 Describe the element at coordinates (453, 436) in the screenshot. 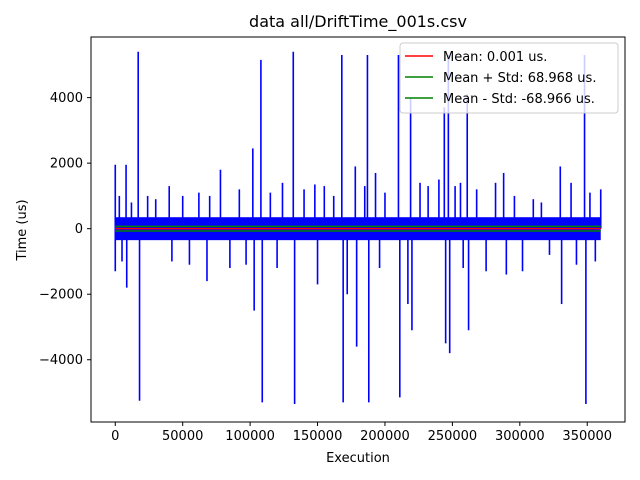

I see `x-tick-label-5: 250000` at that location.